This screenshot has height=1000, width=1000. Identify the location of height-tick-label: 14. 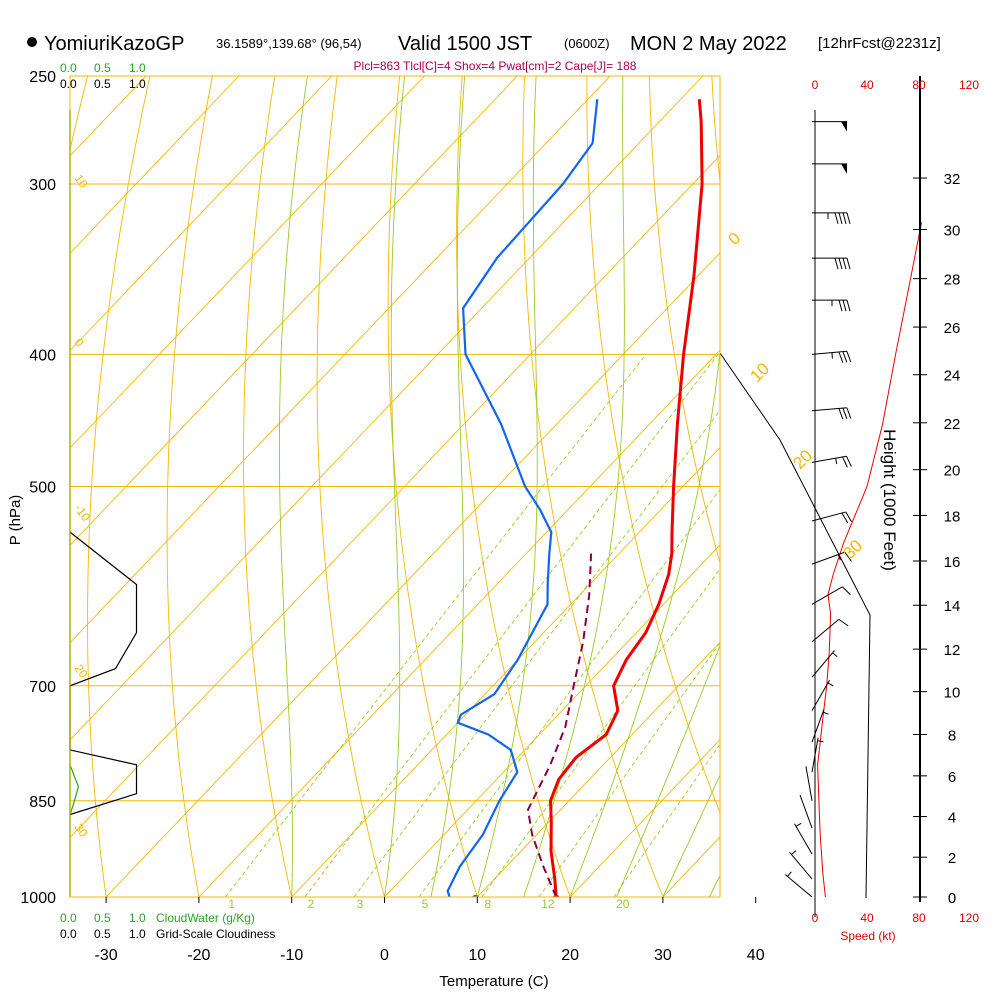
(952, 606).